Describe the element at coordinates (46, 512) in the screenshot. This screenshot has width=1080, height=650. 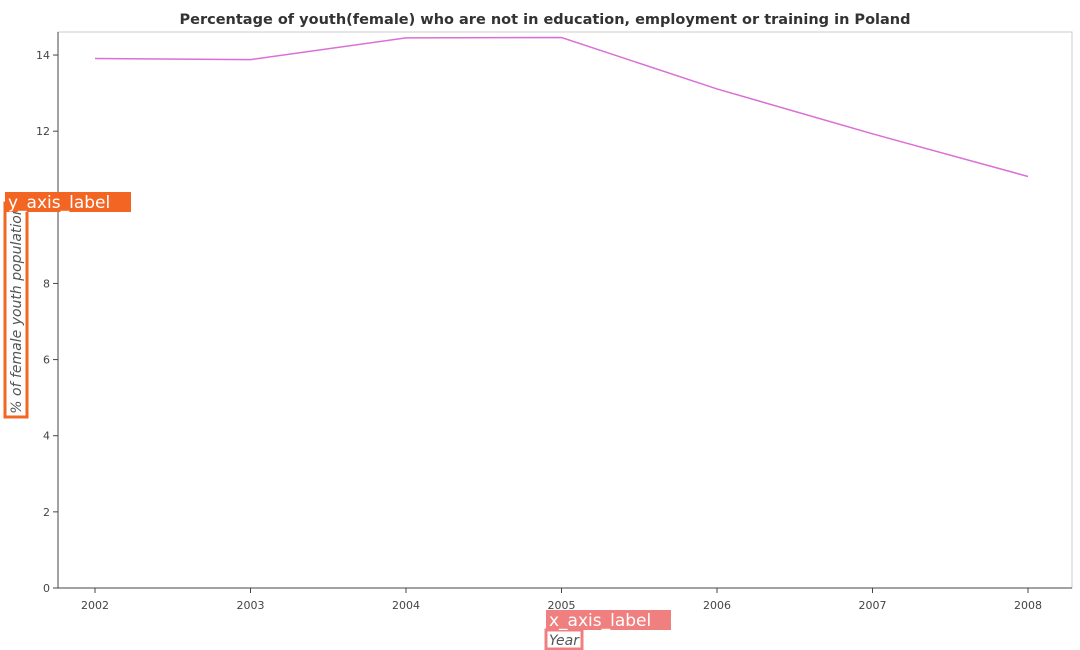
I see `y-tick-label: 2` at that location.